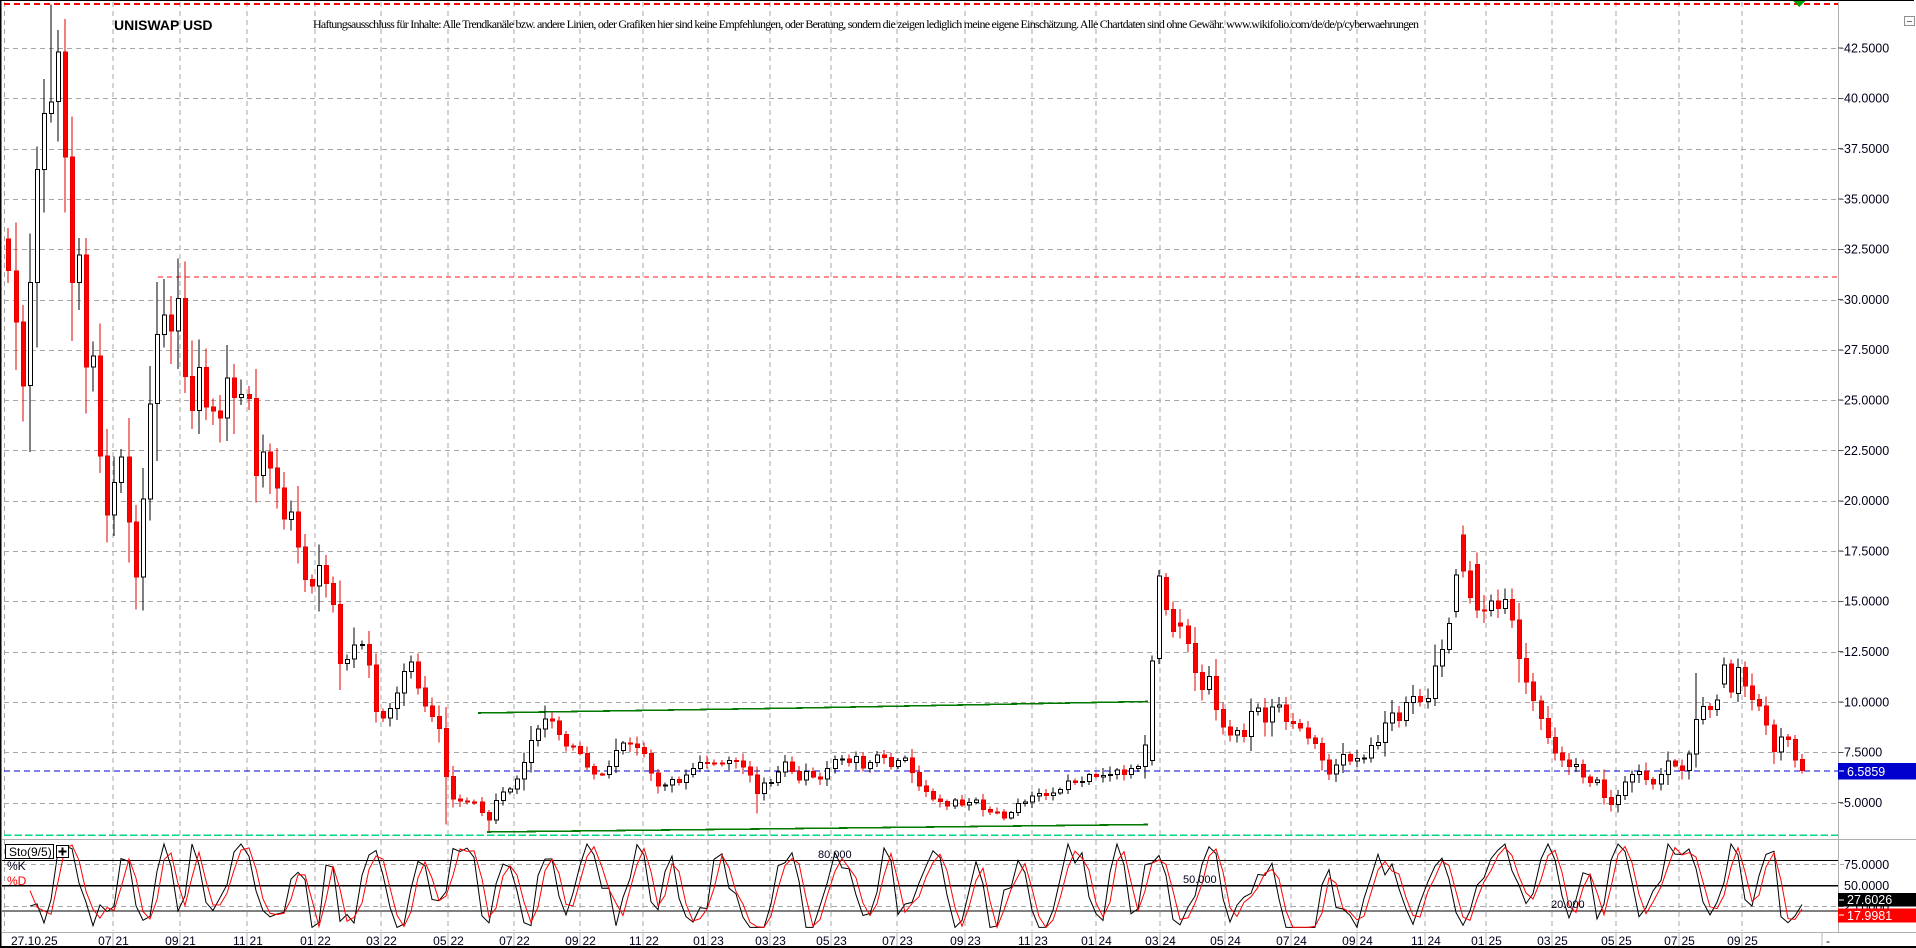 This screenshot has height=948, width=1916. What do you see at coordinates (34, 941) in the screenshot?
I see `svg-text: 27.10.25` at bounding box center [34, 941].